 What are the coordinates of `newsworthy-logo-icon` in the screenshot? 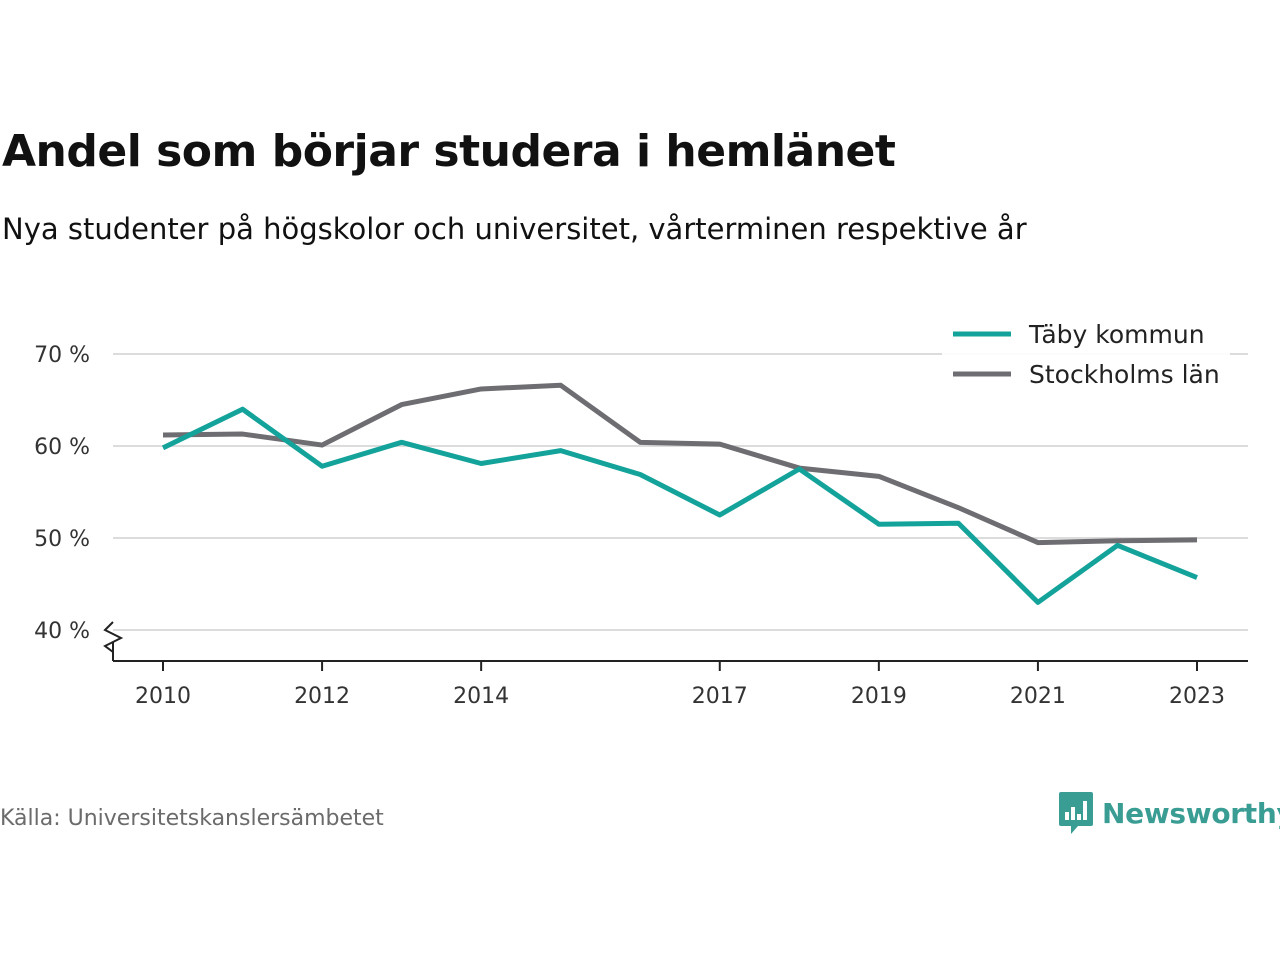 It's located at (1076, 813).